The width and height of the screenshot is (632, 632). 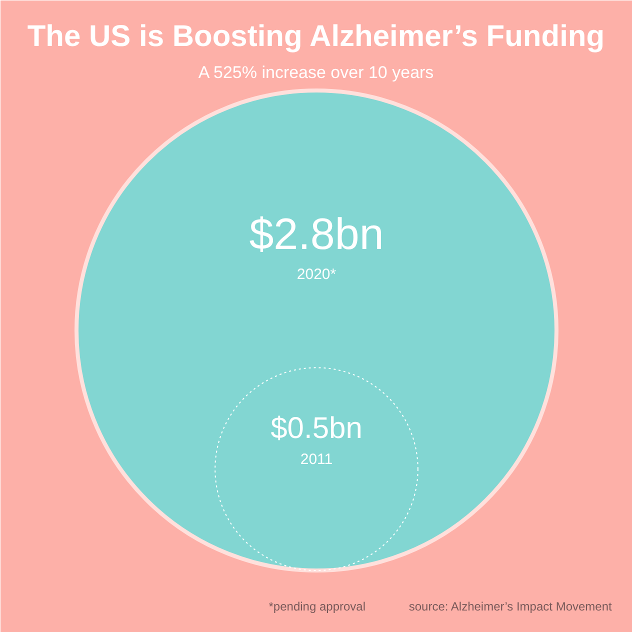 What do you see at coordinates (317, 607) in the screenshot?
I see `text: *pending approval` at bounding box center [317, 607].